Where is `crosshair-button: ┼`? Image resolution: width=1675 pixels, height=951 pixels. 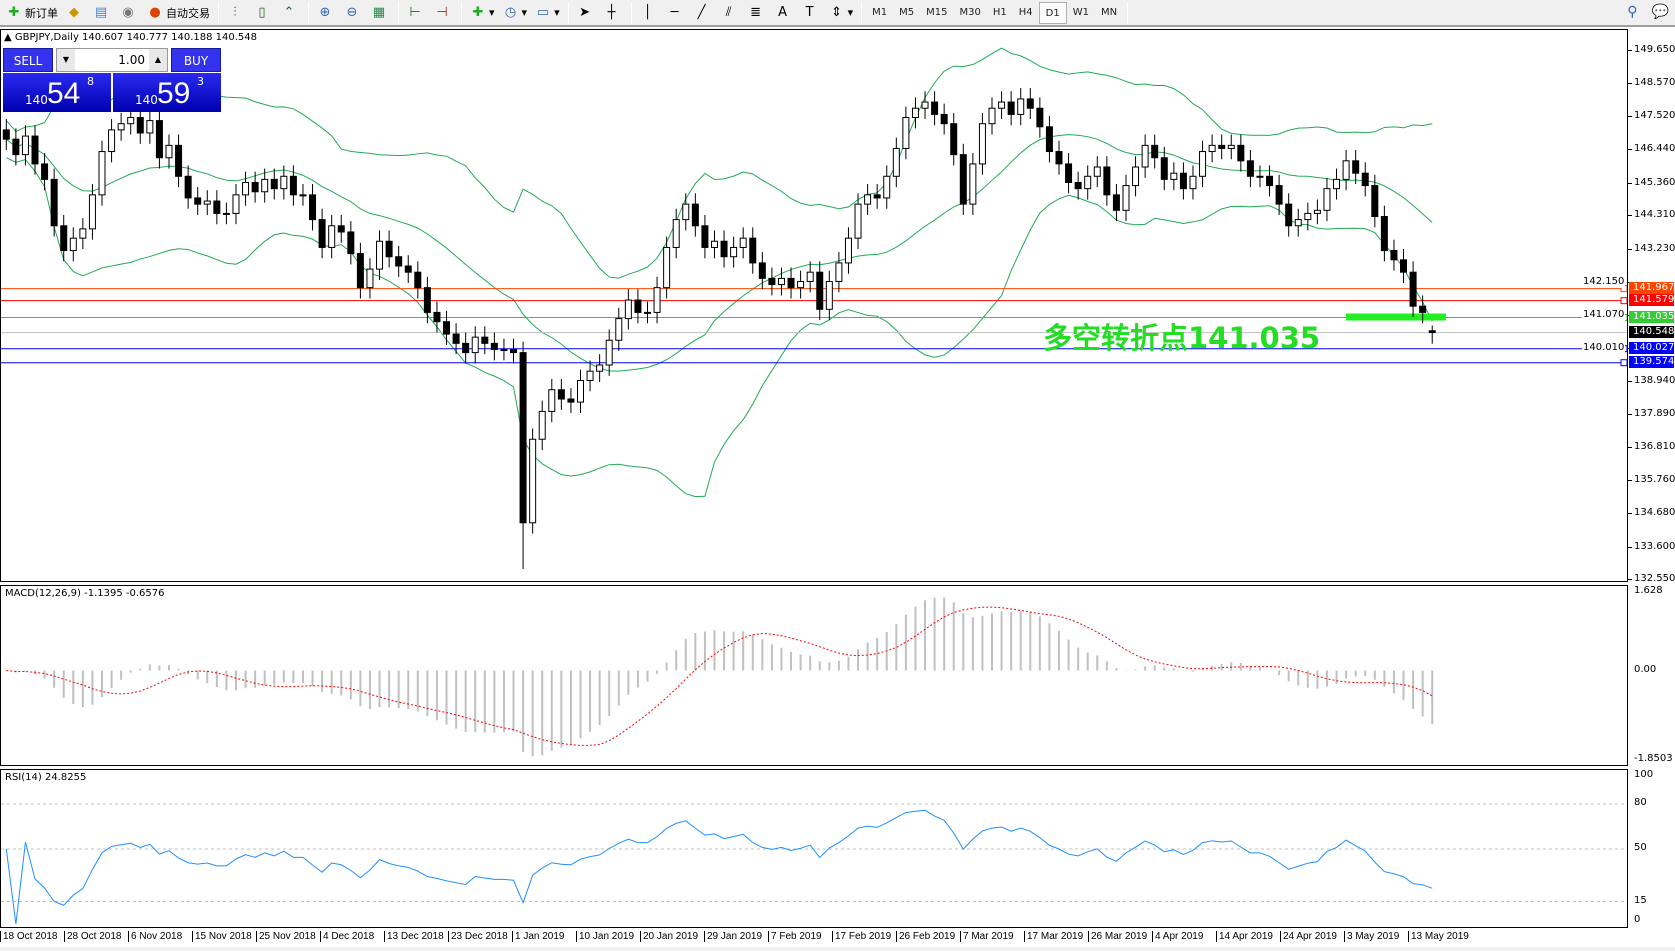
crosshair-button: ┼ is located at coordinates (613, 12).